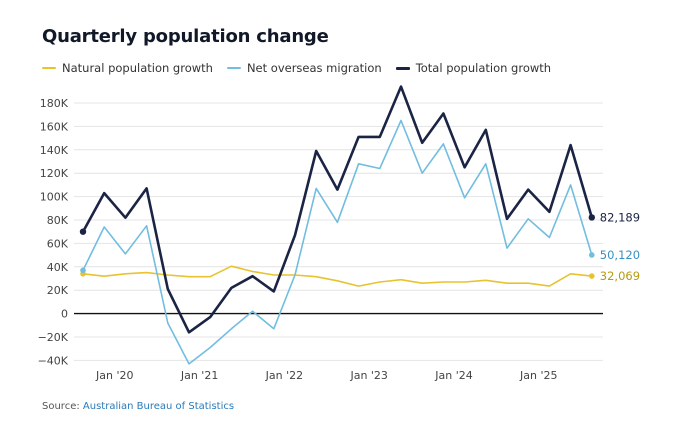 This screenshot has height=431, width=697. I want to click on legend-item-total: Total population growth, so click(473, 68).